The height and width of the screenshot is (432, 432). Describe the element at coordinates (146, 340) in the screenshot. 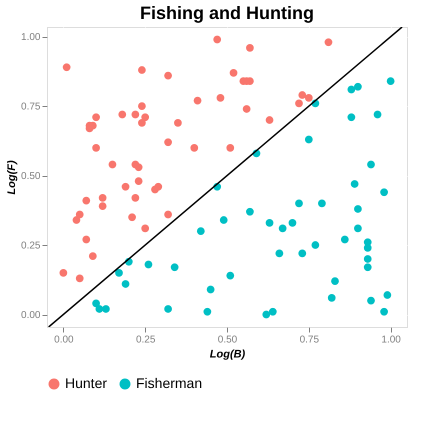

I see `x-tick-label: 0.25` at that location.